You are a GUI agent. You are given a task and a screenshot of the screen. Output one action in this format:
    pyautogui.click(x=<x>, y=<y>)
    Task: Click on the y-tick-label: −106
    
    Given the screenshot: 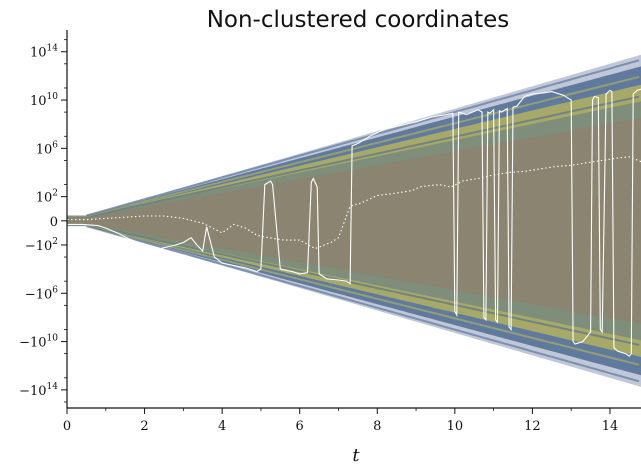 What is the action you would take?
    pyautogui.click(x=41, y=293)
    